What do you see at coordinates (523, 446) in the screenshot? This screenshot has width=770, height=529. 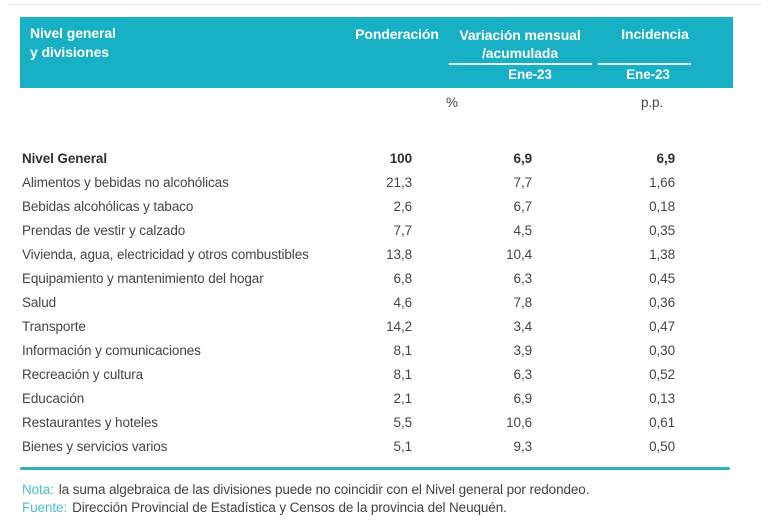 I see `cell-variacion: 9,3` at bounding box center [523, 446].